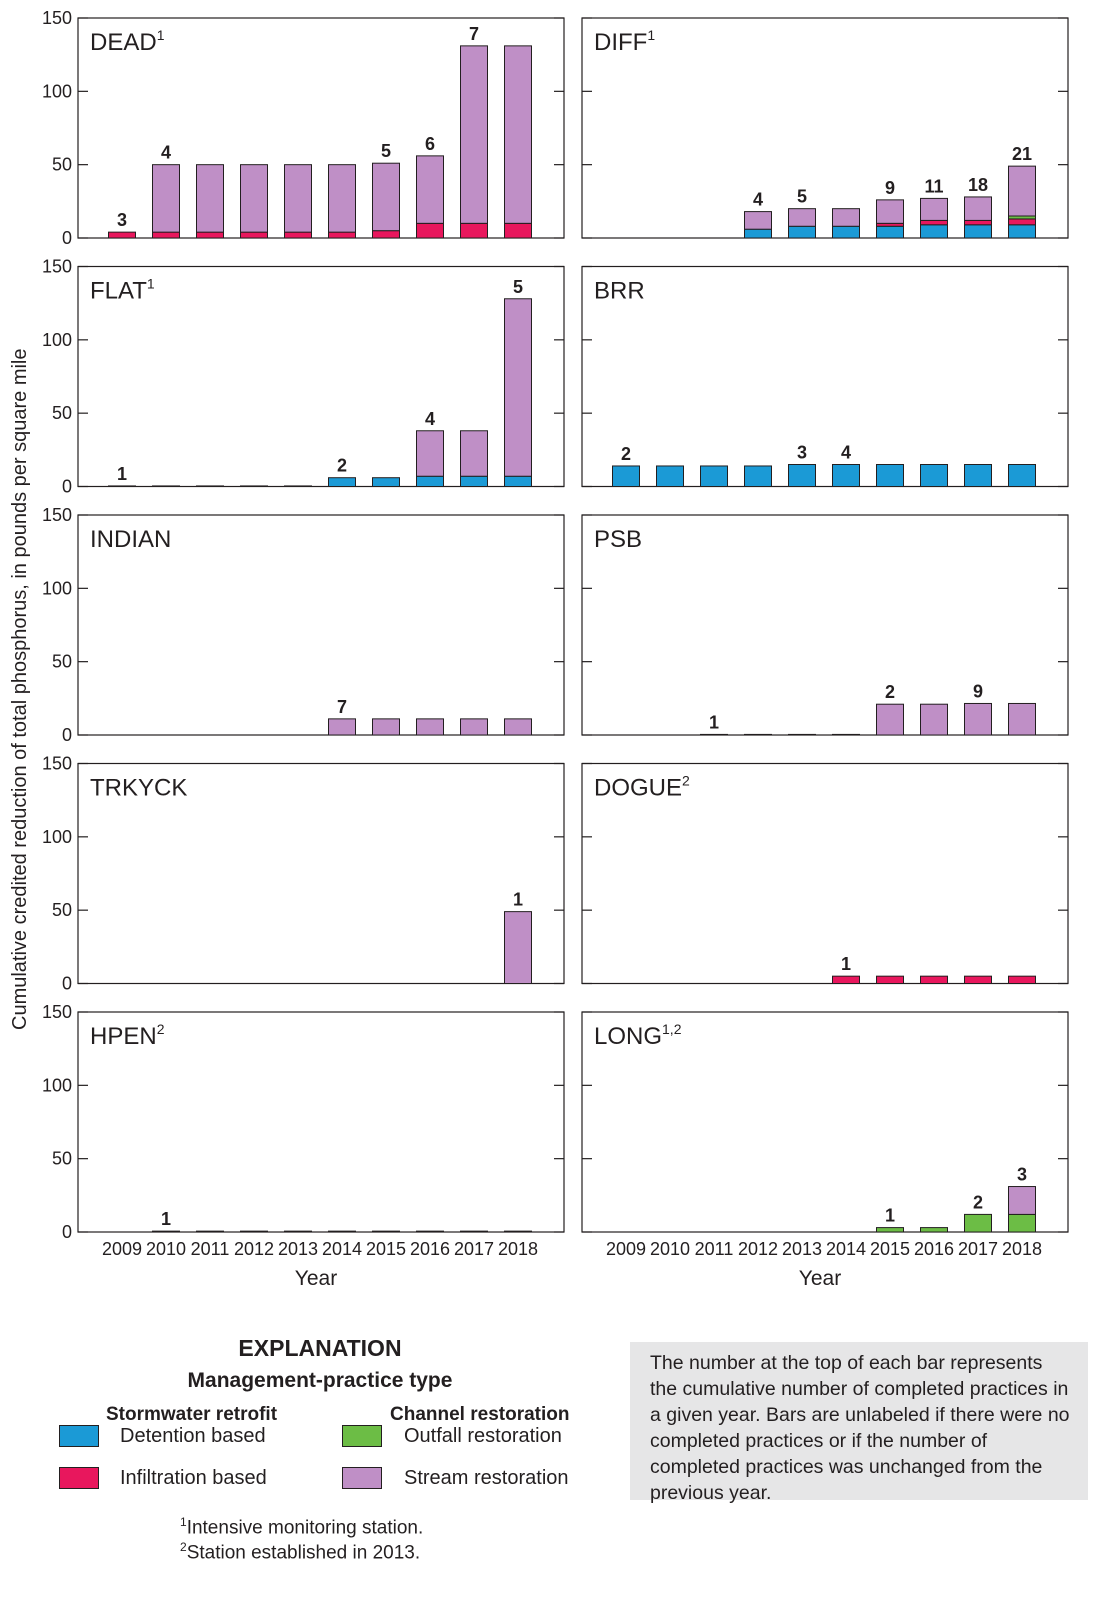 The image size is (1119, 1602). What do you see at coordinates (934, 1249) in the screenshot?
I see `x-tick-label: 2016` at bounding box center [934, 1249].